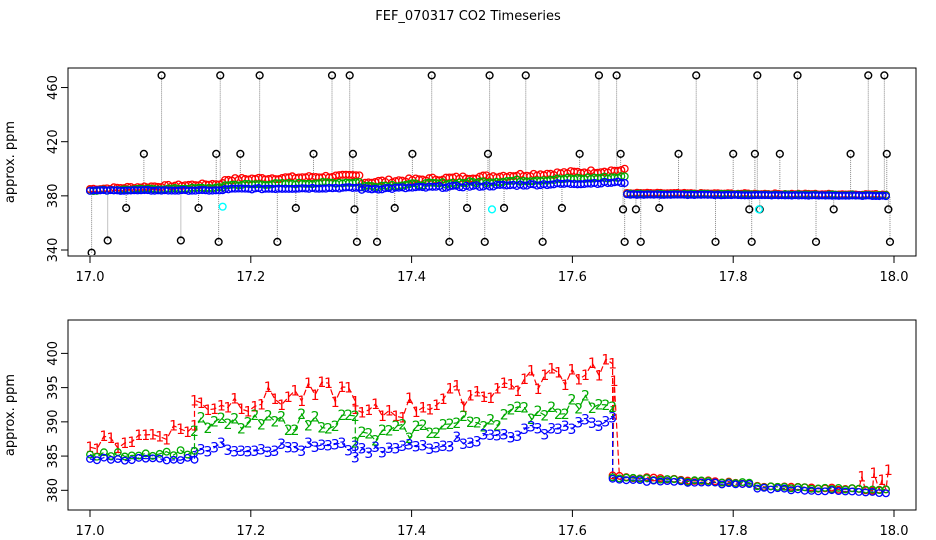 The image size is (936, 540). What do you see at coordinates (250, 277) in the screenshot?
I see `x-tick-label: 17.2` at bounding box center [250, 277].